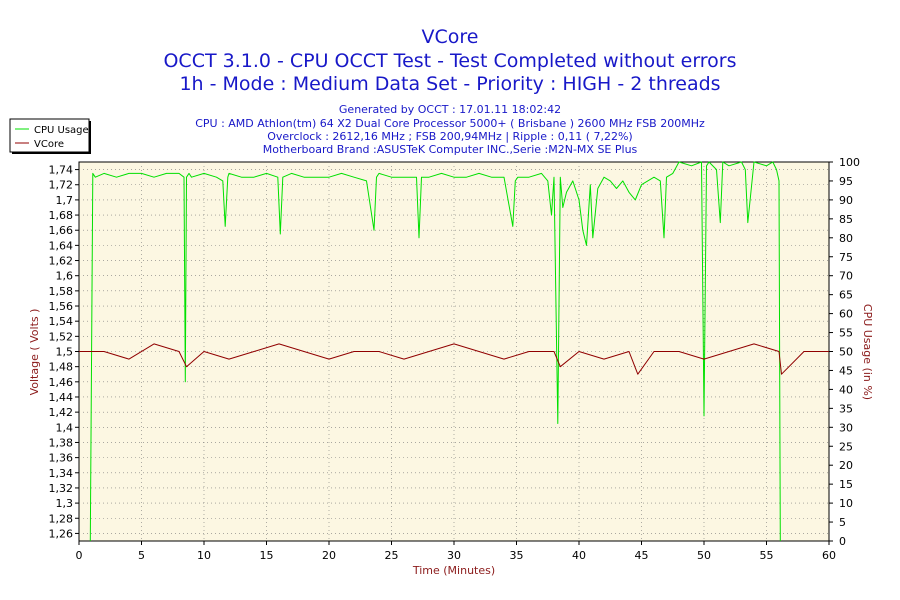 This screenshot has width=900, height=600. What do you see at coordinates (453, 570) in the screenshot?
I see `x-axis-label: Time (Minutes)` at bounding box center [453, 570].